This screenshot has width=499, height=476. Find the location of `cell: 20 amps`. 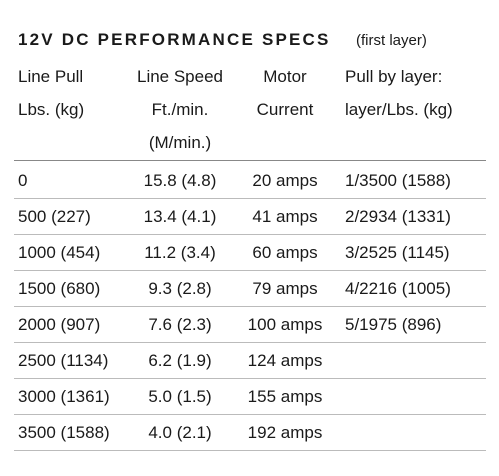

cell: 20 amps is located at coordinates (285, 180).